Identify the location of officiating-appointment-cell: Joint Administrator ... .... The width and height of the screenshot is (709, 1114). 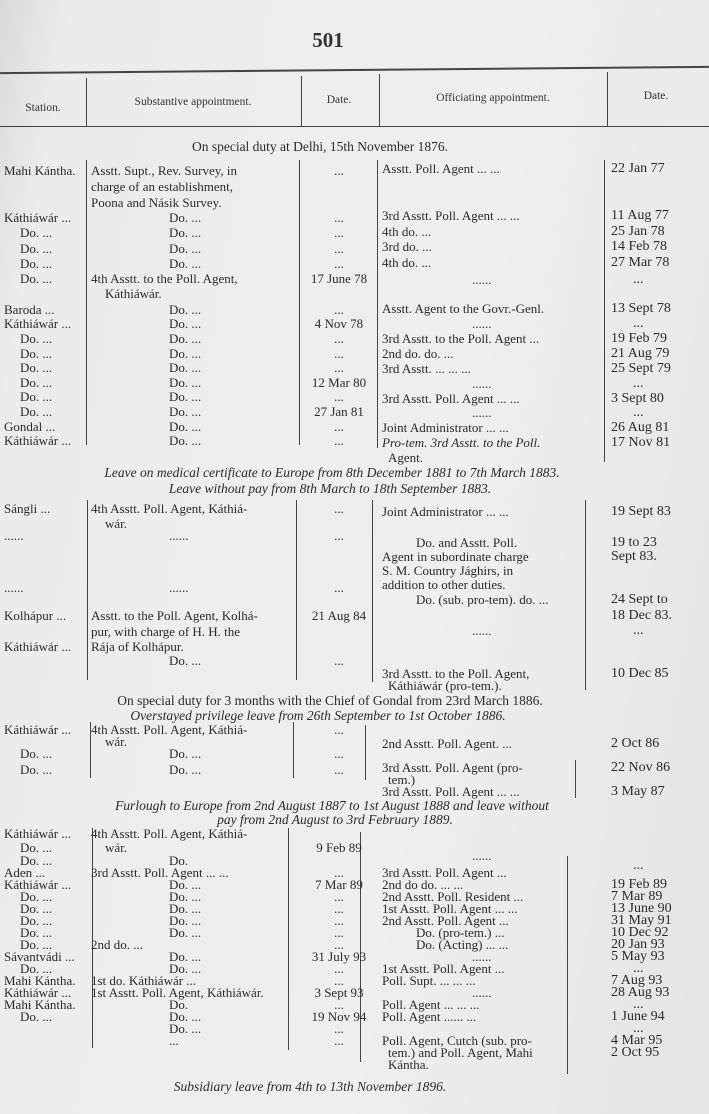
(445, 427).